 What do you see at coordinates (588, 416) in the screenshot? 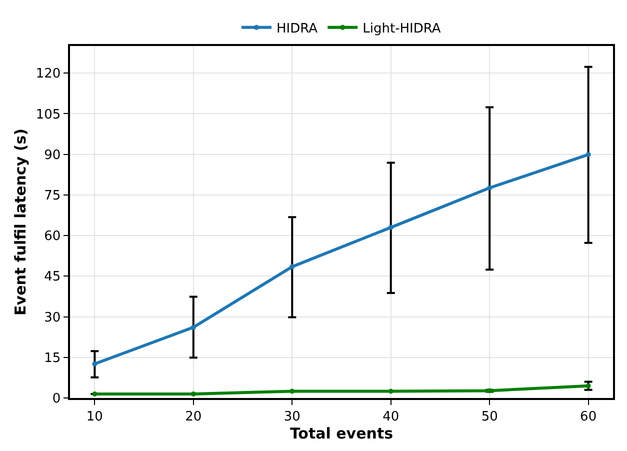
I see `x-tick-label: 60` at bounding box center [588, 416].